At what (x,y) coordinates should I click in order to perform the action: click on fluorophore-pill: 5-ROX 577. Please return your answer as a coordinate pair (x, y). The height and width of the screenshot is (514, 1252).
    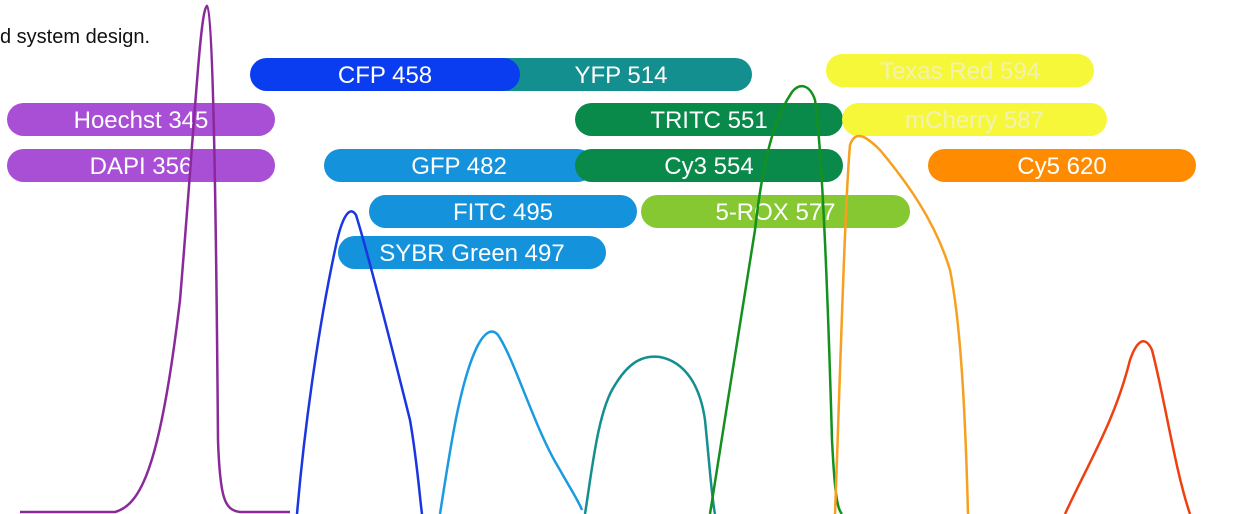
    Looking at the image, I should click on (775, 211).